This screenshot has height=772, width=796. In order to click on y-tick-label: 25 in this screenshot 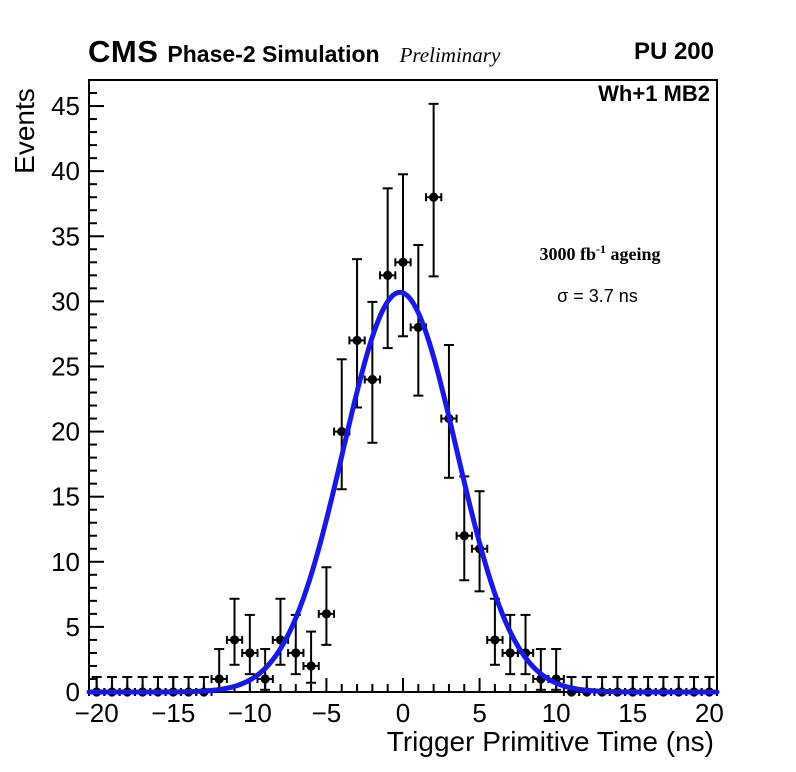, I will do `click(65, 366)`.